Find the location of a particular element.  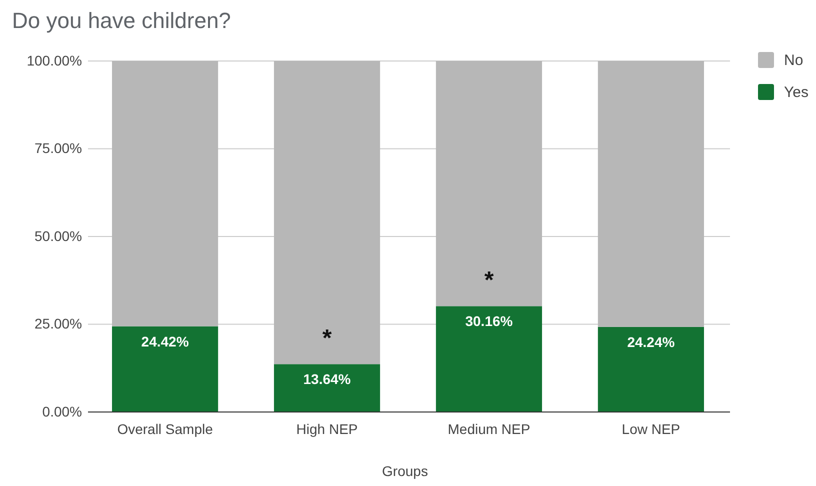

x-tick-label: Overall Sample is located at coordinates (165, 428).